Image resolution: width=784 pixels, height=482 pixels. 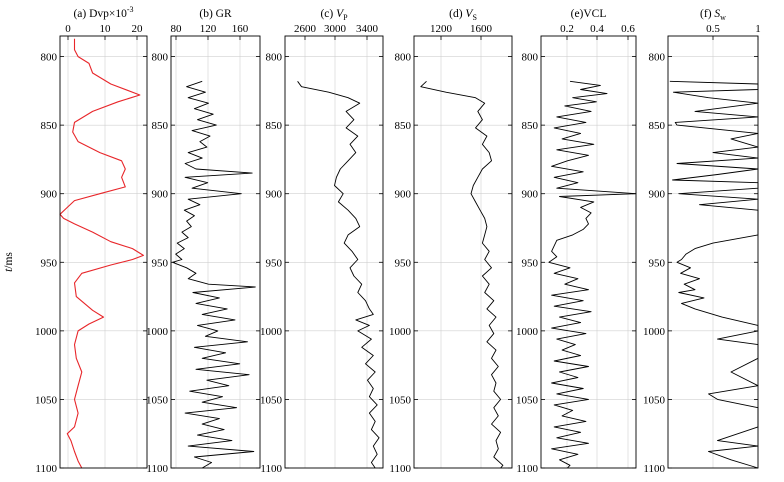 What do you see at coordinates (208, 29) in the screenshot?
I see `x-tick-label: 120` at bounding box center [208, 29].